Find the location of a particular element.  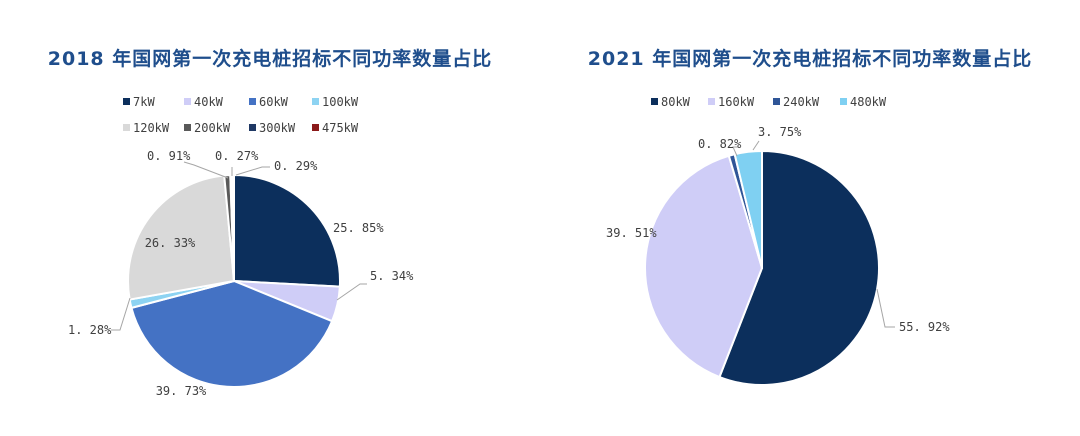

pie2021-data-label-240kW: 0. 82% is located at coordinates (720, 144).